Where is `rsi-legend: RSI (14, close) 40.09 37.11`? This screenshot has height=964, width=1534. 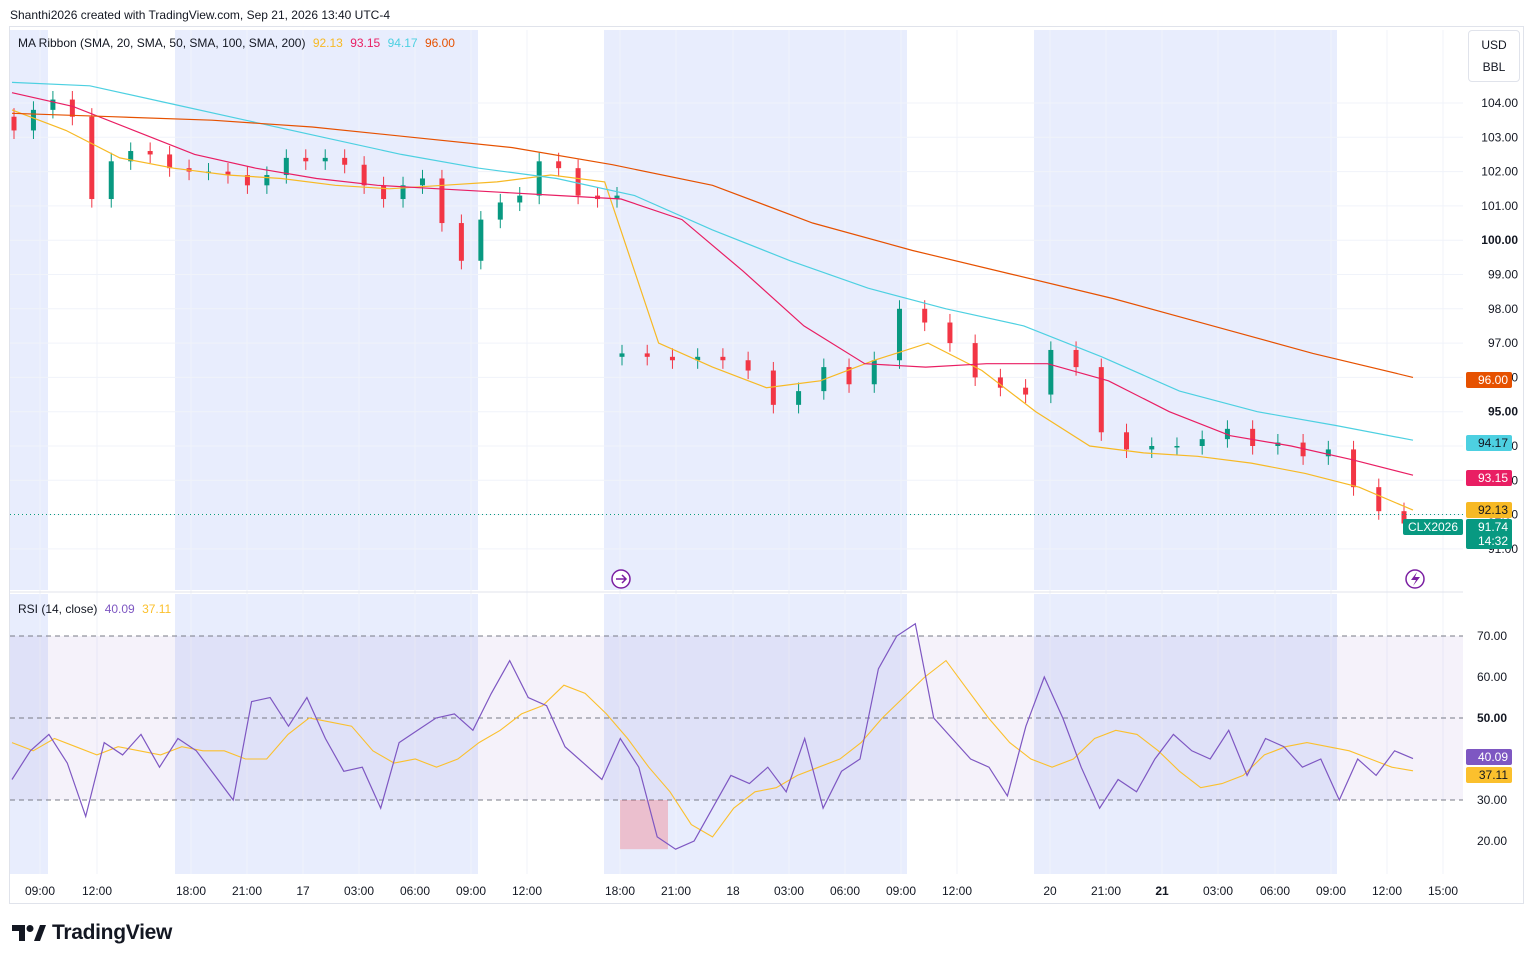 rsi-legend: RSI (14, close) 40.09 37.11 is located at coordinates (96, 609).